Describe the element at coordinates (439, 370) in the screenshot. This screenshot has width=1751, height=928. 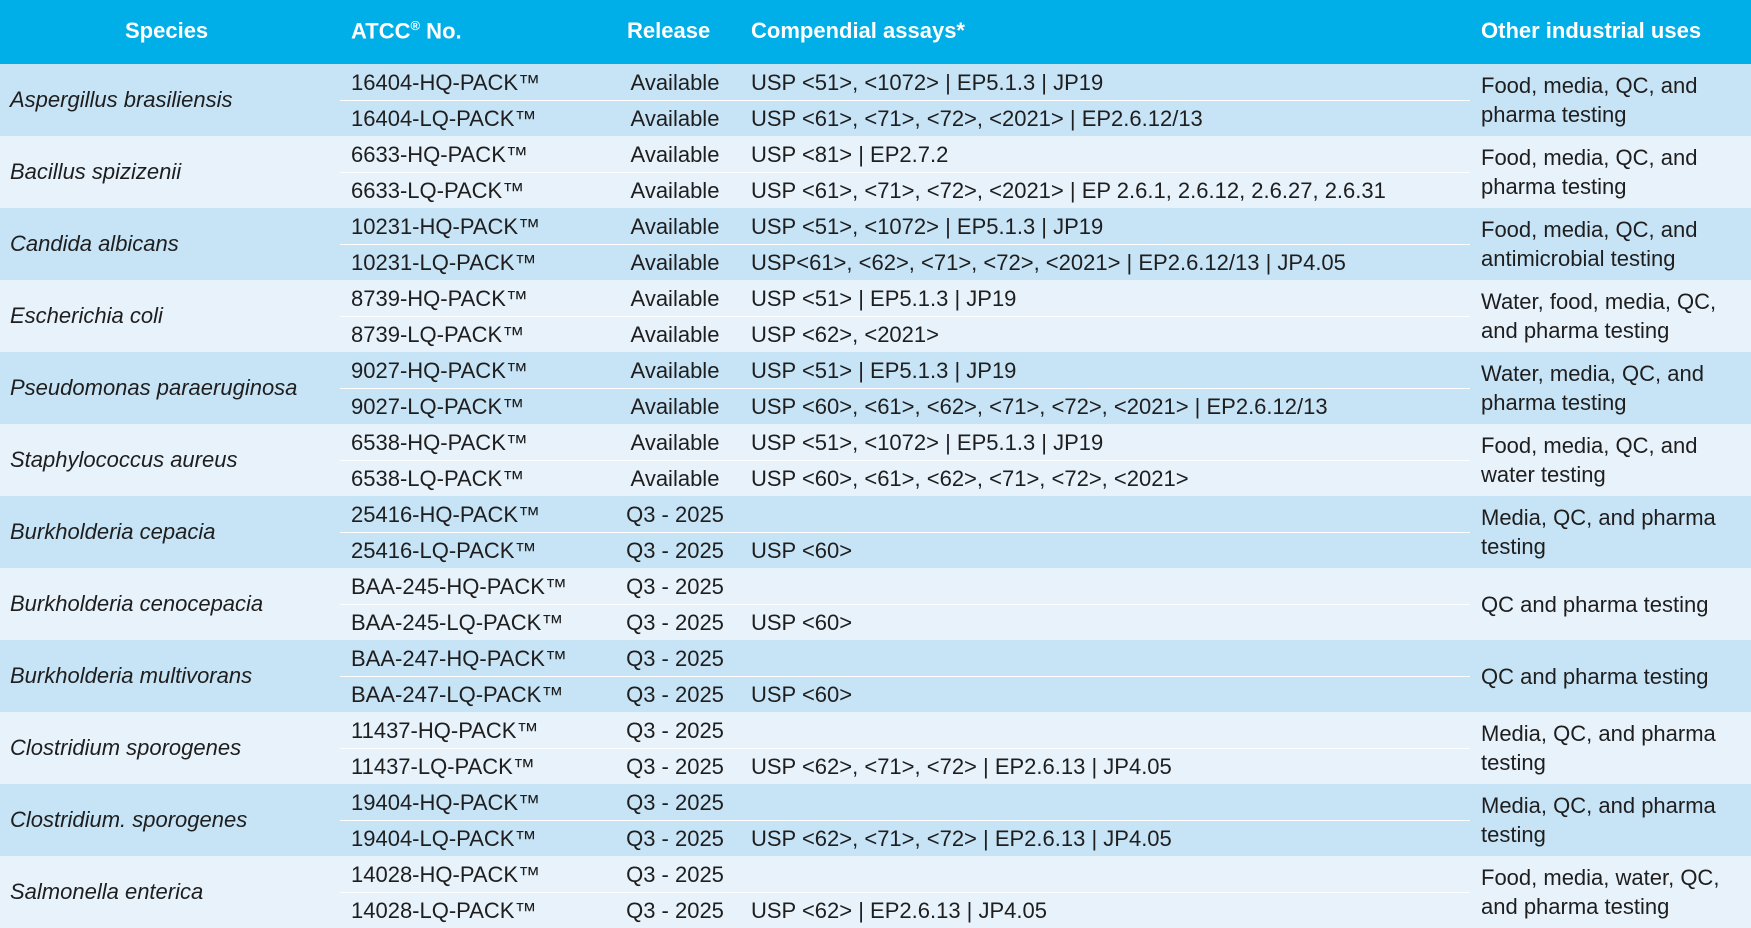
I see `atcc-number: 9027-HQ-PACK™` at that location.